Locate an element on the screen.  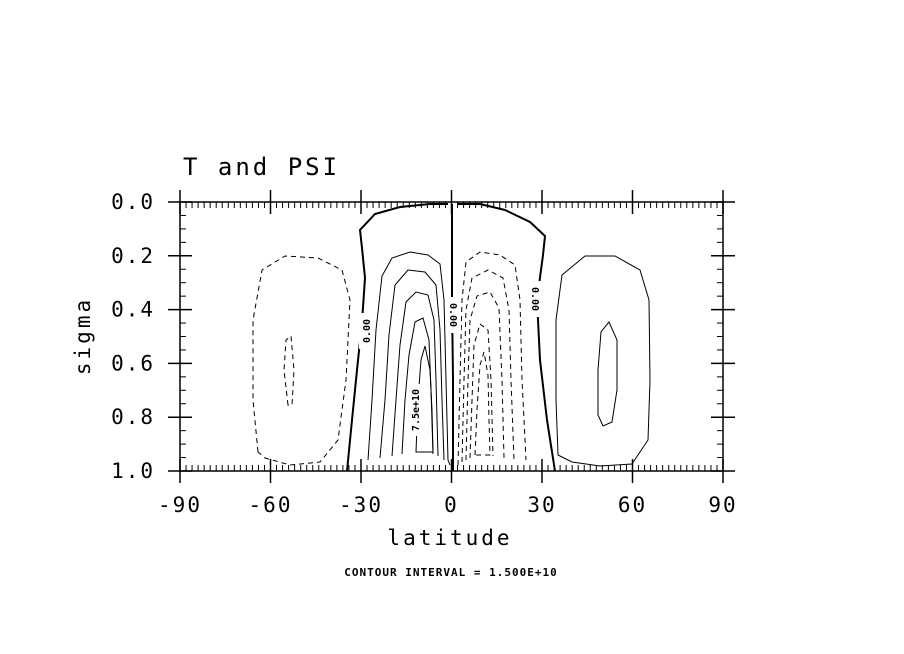
x-tick-label: 30 is located at coordinates (541, 505).